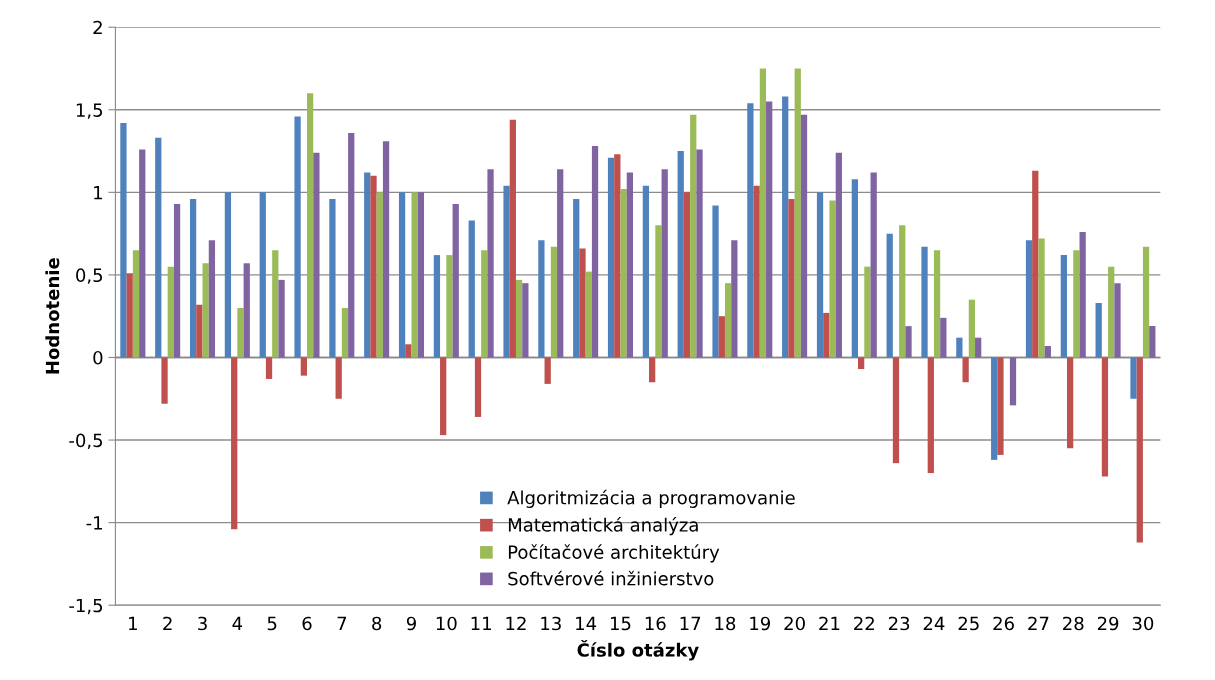 The height and width of the screenshot is (680, 1215). Describe the element at coordinates (1073, 623) in the screenshot. I see `x-tick-label: 28` at that location.